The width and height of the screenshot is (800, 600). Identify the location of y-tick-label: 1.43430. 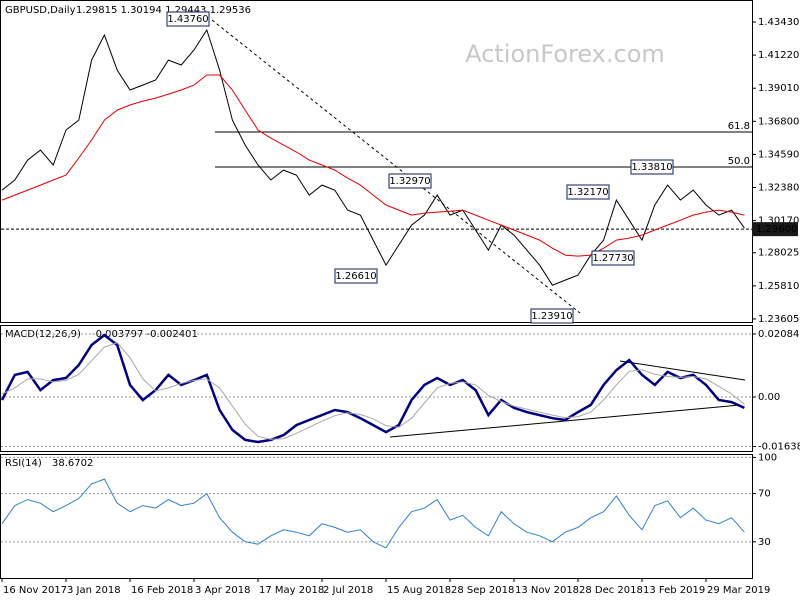
(778, 22).